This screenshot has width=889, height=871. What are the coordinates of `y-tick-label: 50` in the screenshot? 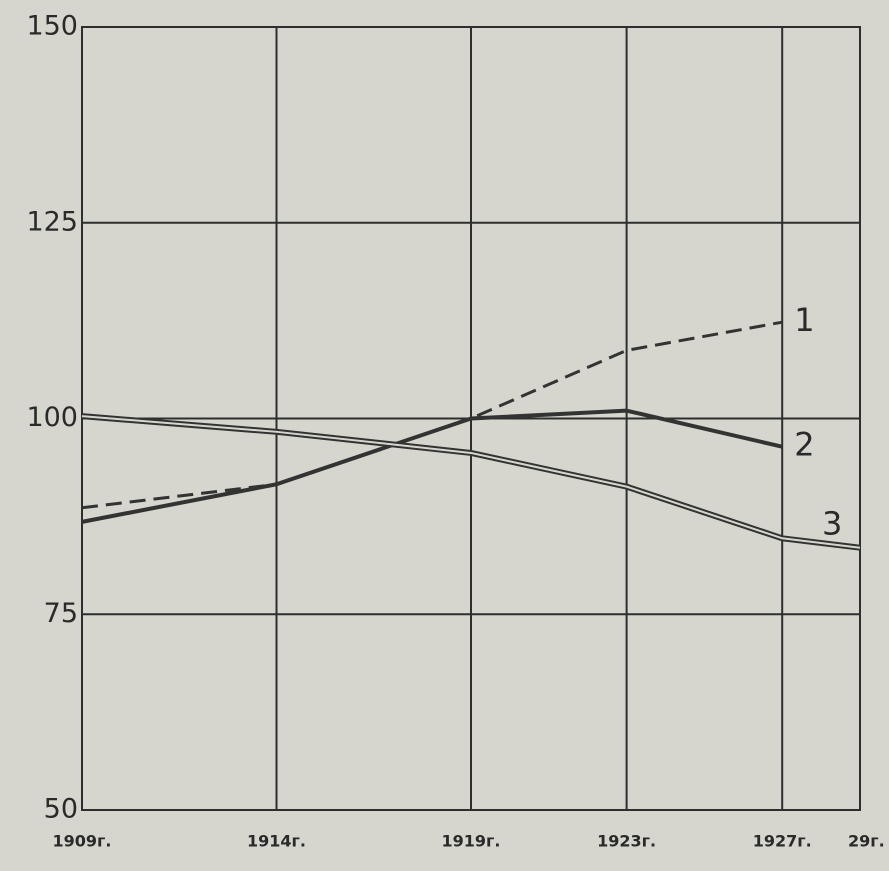 It's located at (61, 809).